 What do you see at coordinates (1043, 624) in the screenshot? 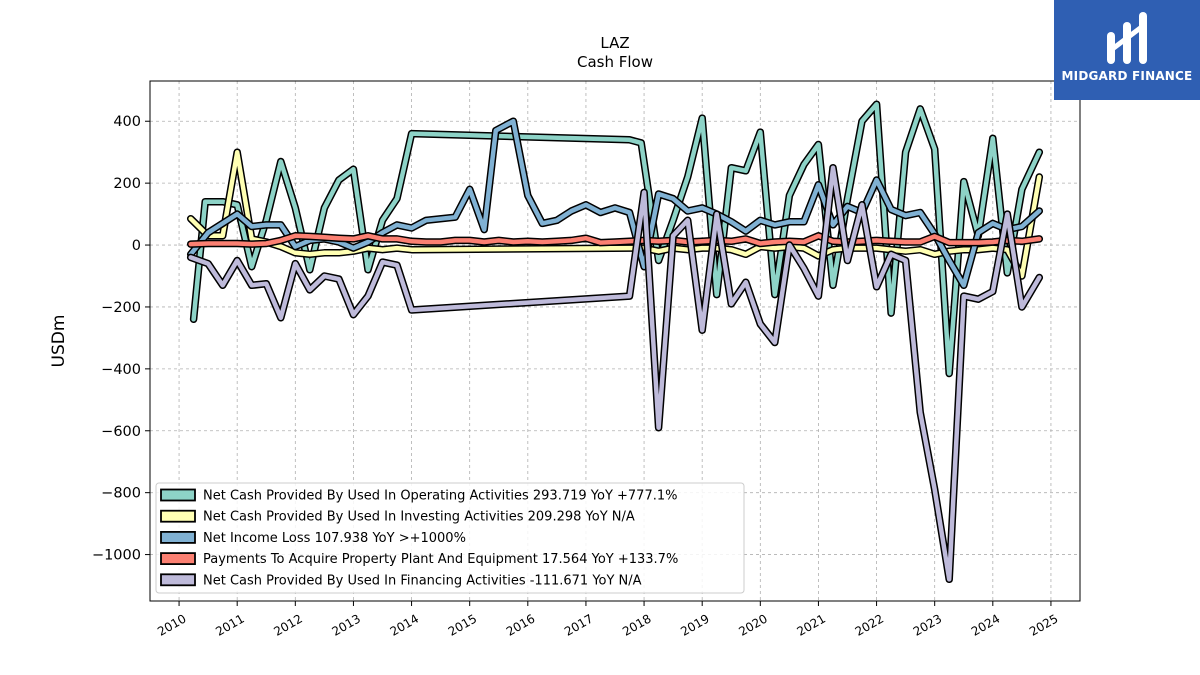
I see `x-tick-label: 2025` at bounding box center [1043, 624].